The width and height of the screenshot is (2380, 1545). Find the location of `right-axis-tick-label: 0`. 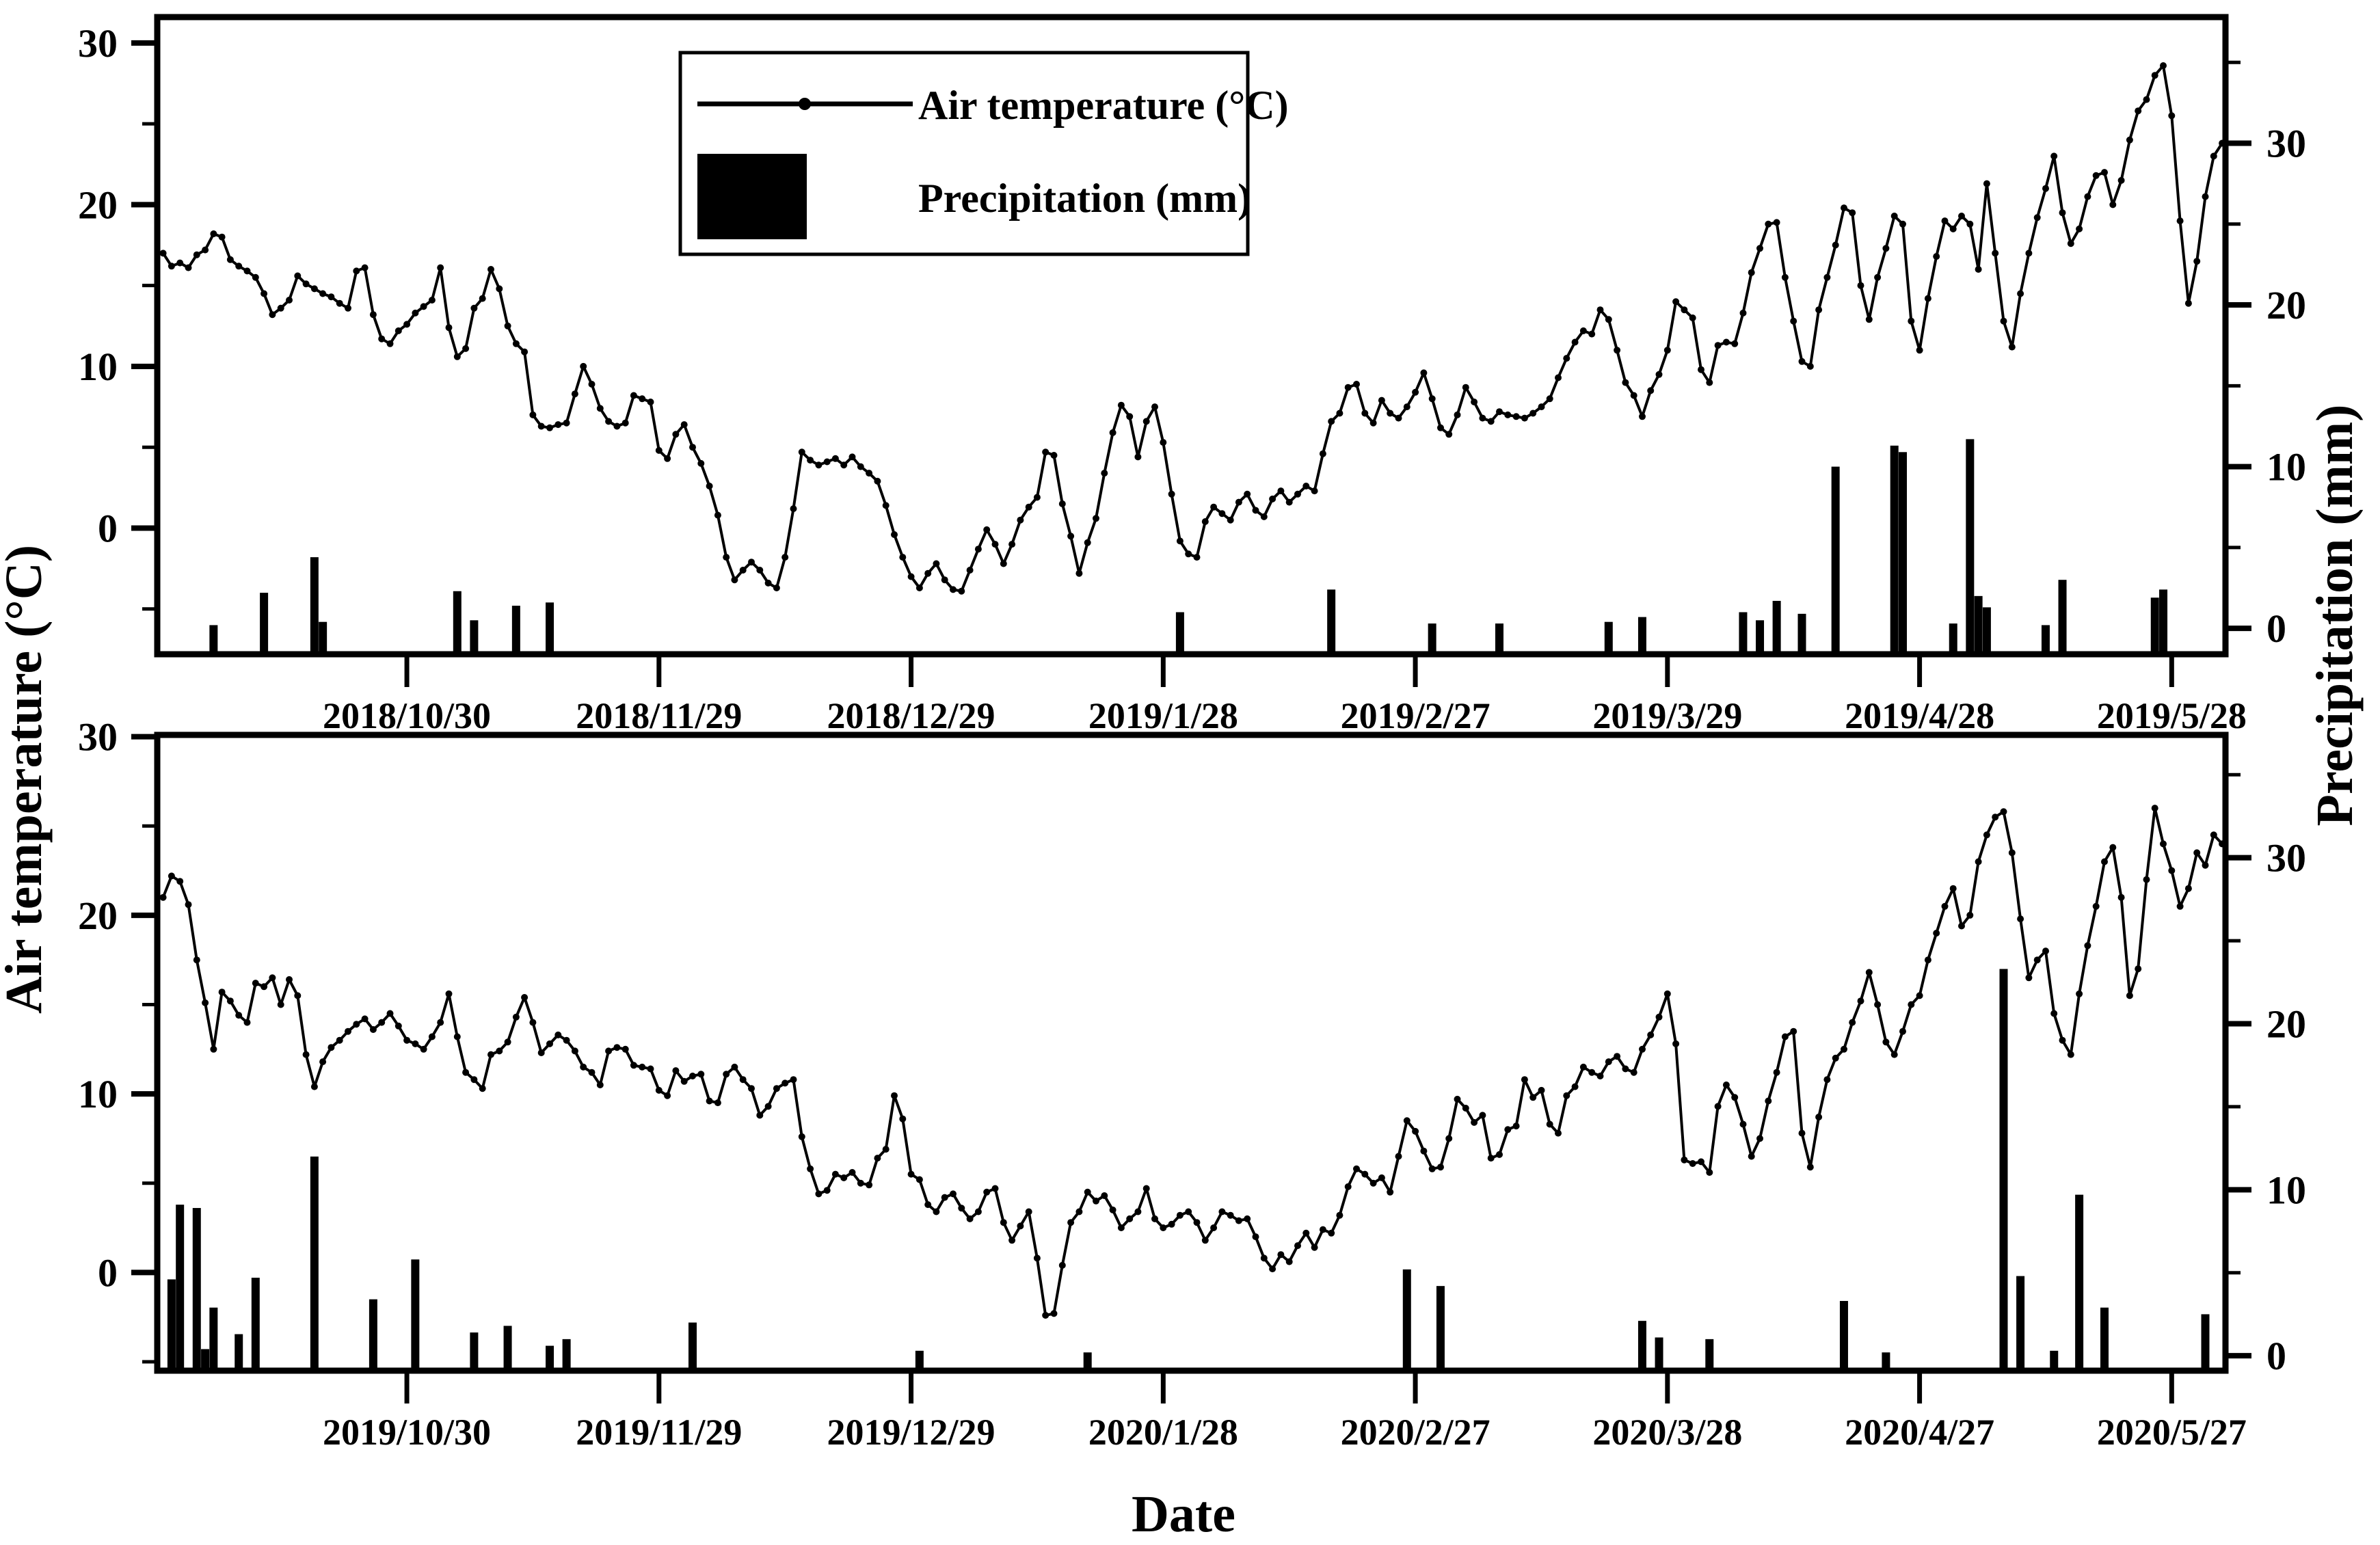

right-axis-tick-label: 0 is located at coordinates (2276, 628).